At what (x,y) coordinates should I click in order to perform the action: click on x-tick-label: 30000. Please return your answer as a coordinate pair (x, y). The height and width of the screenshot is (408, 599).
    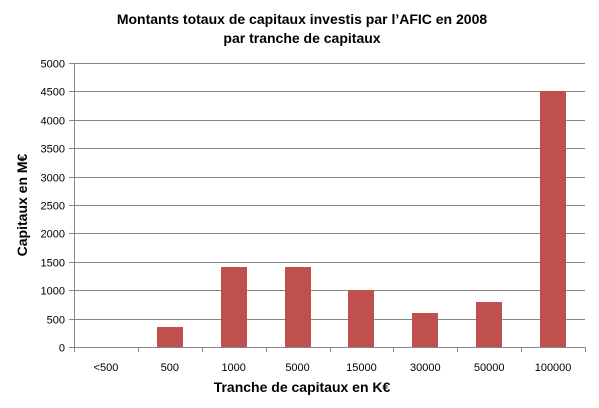
    Looking at the image, I should click on (425, 368).